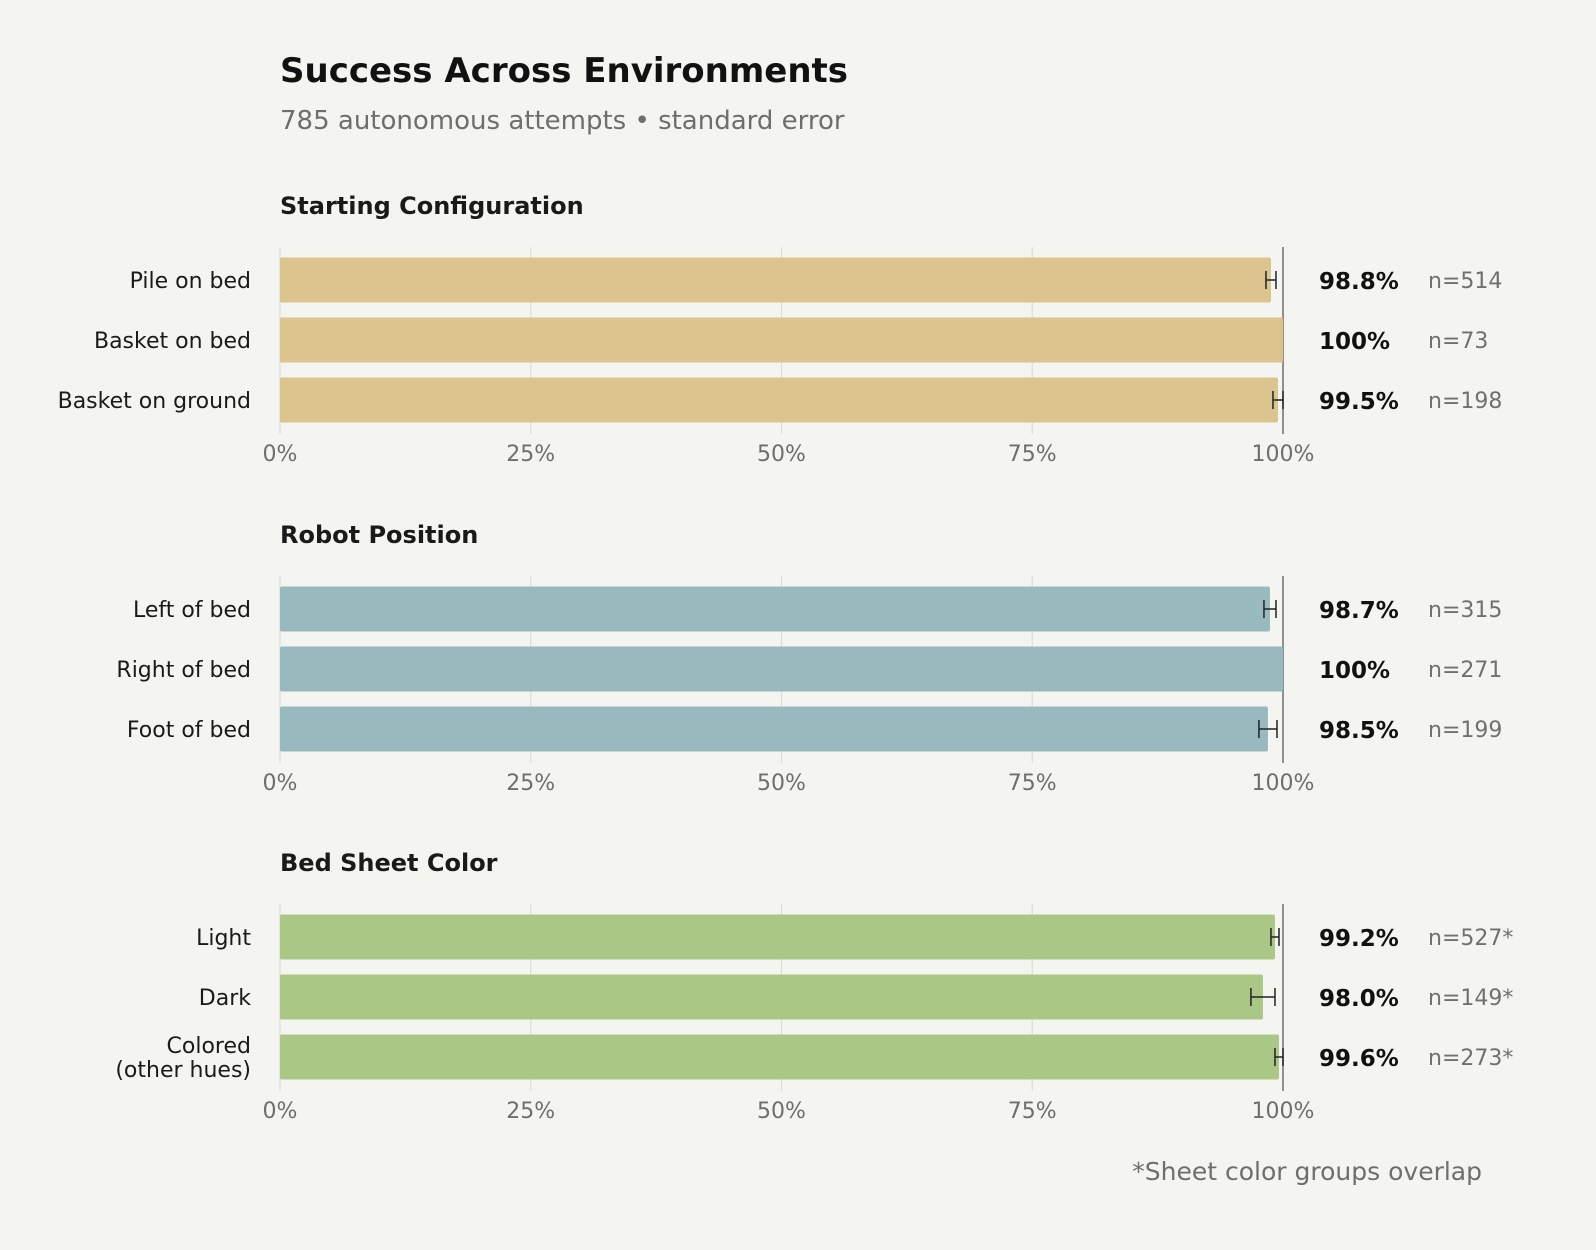  Describe the element at coordinates (154, 401) in the screenshot. I see `category-label: Basket on ground` at that location.